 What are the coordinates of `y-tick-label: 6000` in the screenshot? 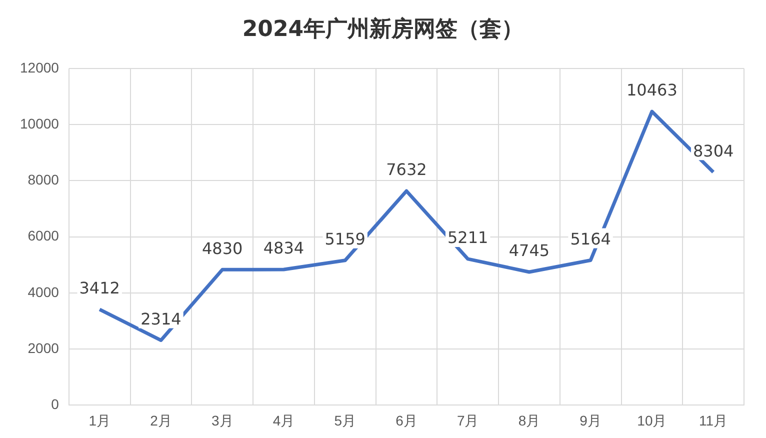 It's located at (44, 236).